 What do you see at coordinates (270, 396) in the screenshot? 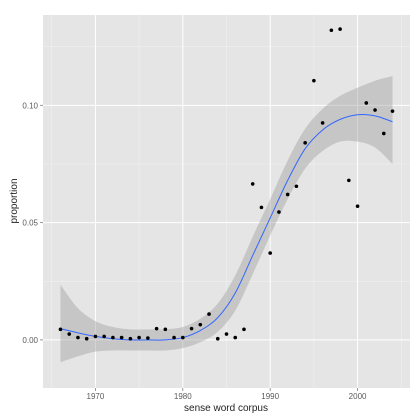
I see `x-tick-label: 1990` at bounding box center [270, 396].